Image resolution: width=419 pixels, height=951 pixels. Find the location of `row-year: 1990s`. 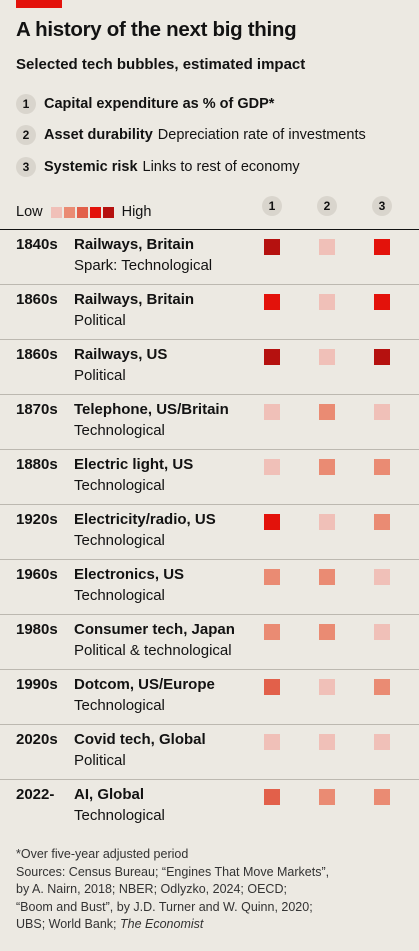

row-year: 1990s is located at coordinates (37, 684).